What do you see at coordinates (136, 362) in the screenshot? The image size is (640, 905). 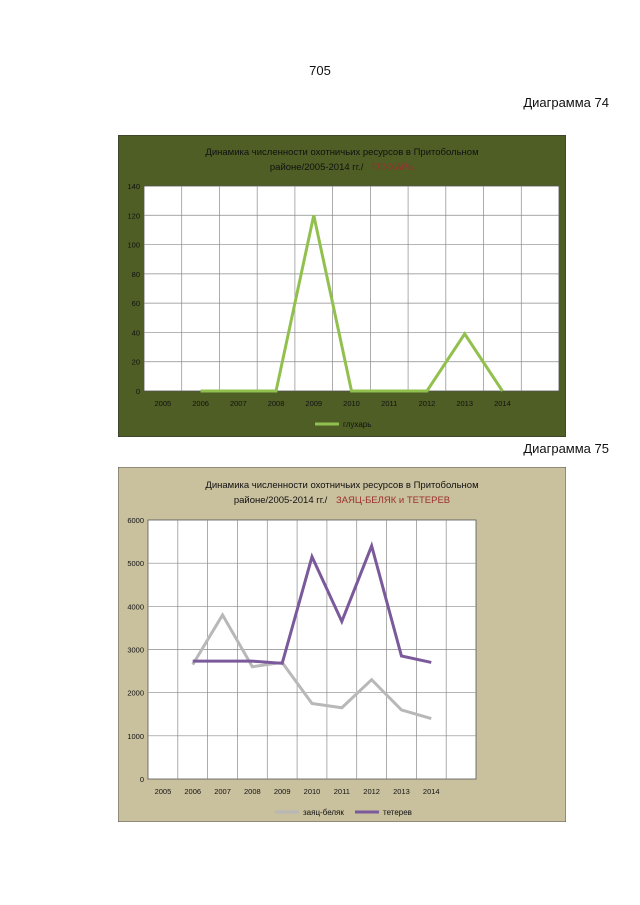 I see `y-tick-label: 20` at bounding box center [136, 362].